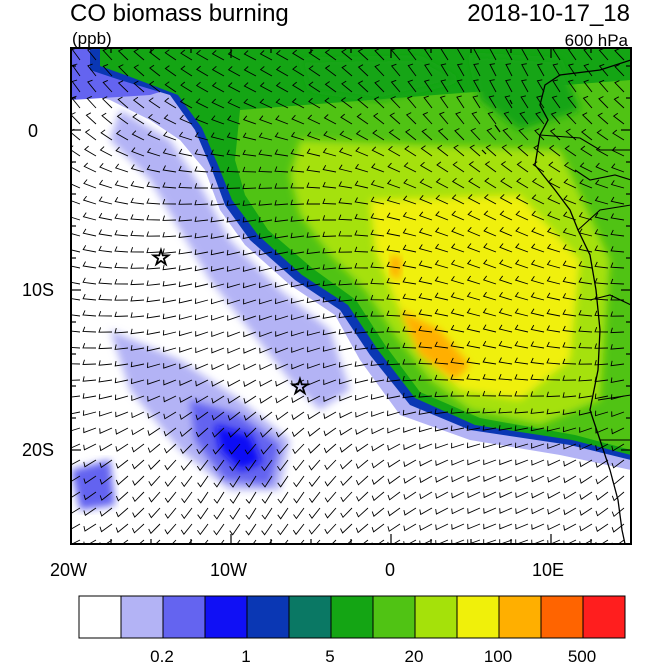 Image resolution: width=650 pixels, height=667 pixels. Describe the element at coordinates (38, 450) in the screenshot. I see `y-tick-label-20s: 20S` at that location.